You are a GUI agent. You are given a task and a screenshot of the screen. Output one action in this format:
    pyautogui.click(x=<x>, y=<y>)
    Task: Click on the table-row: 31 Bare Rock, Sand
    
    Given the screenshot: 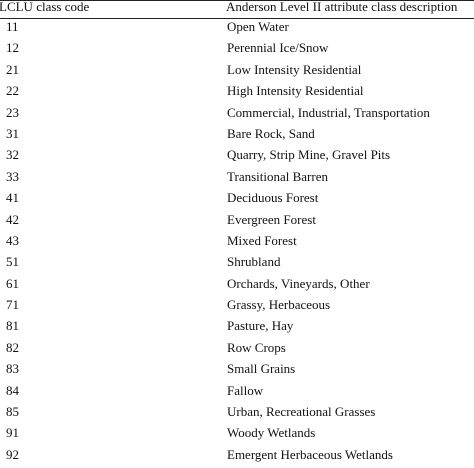 What is the action you would take?
    pyautogui.click(x=237, y=136)
    